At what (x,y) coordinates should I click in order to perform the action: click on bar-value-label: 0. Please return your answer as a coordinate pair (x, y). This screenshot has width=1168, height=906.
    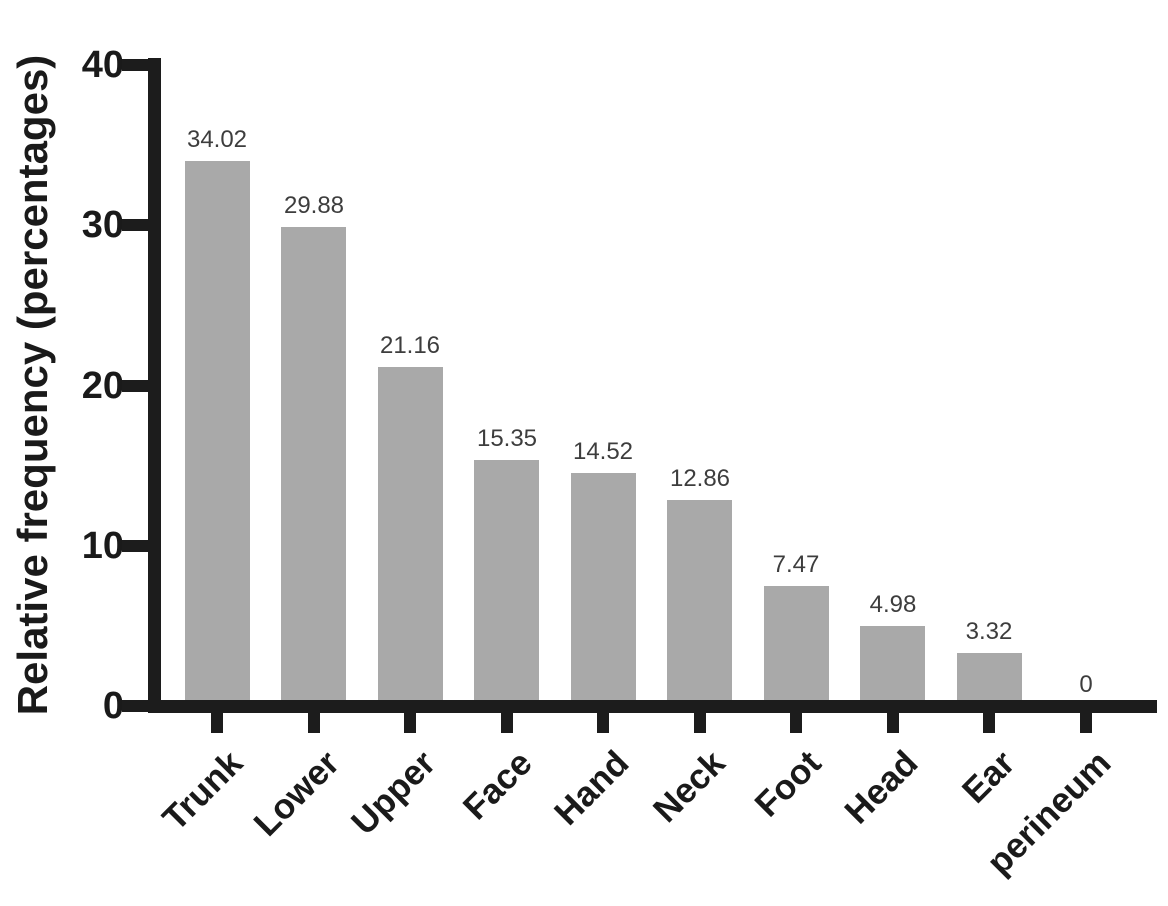
    Looking at the image, I should click on (1086, 684).